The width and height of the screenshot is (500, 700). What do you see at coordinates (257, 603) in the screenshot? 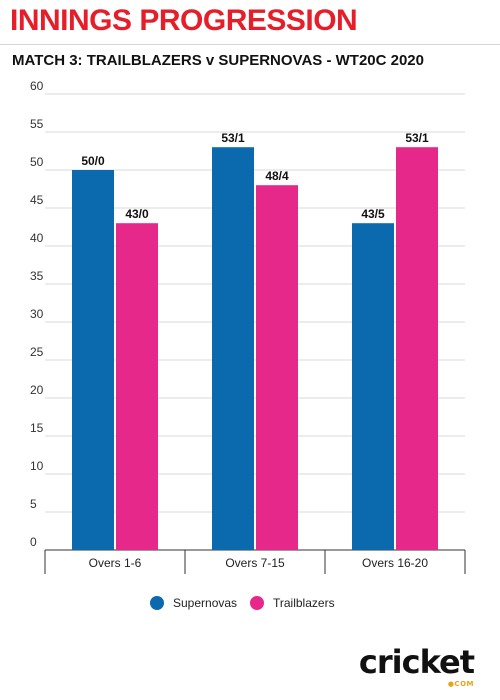
I see `legend-swatch-trailblazers` at bounding box center [257, 603].